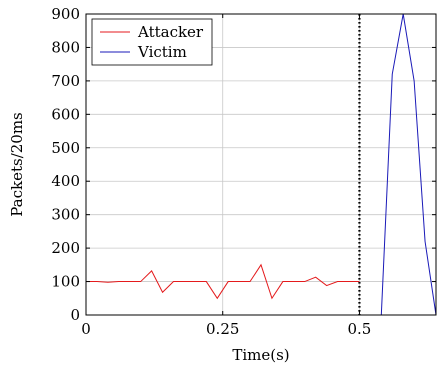 The height and width of the screenshot is (368, 438). I want to click on legend-label-victim: Victim, so click(162, 52).